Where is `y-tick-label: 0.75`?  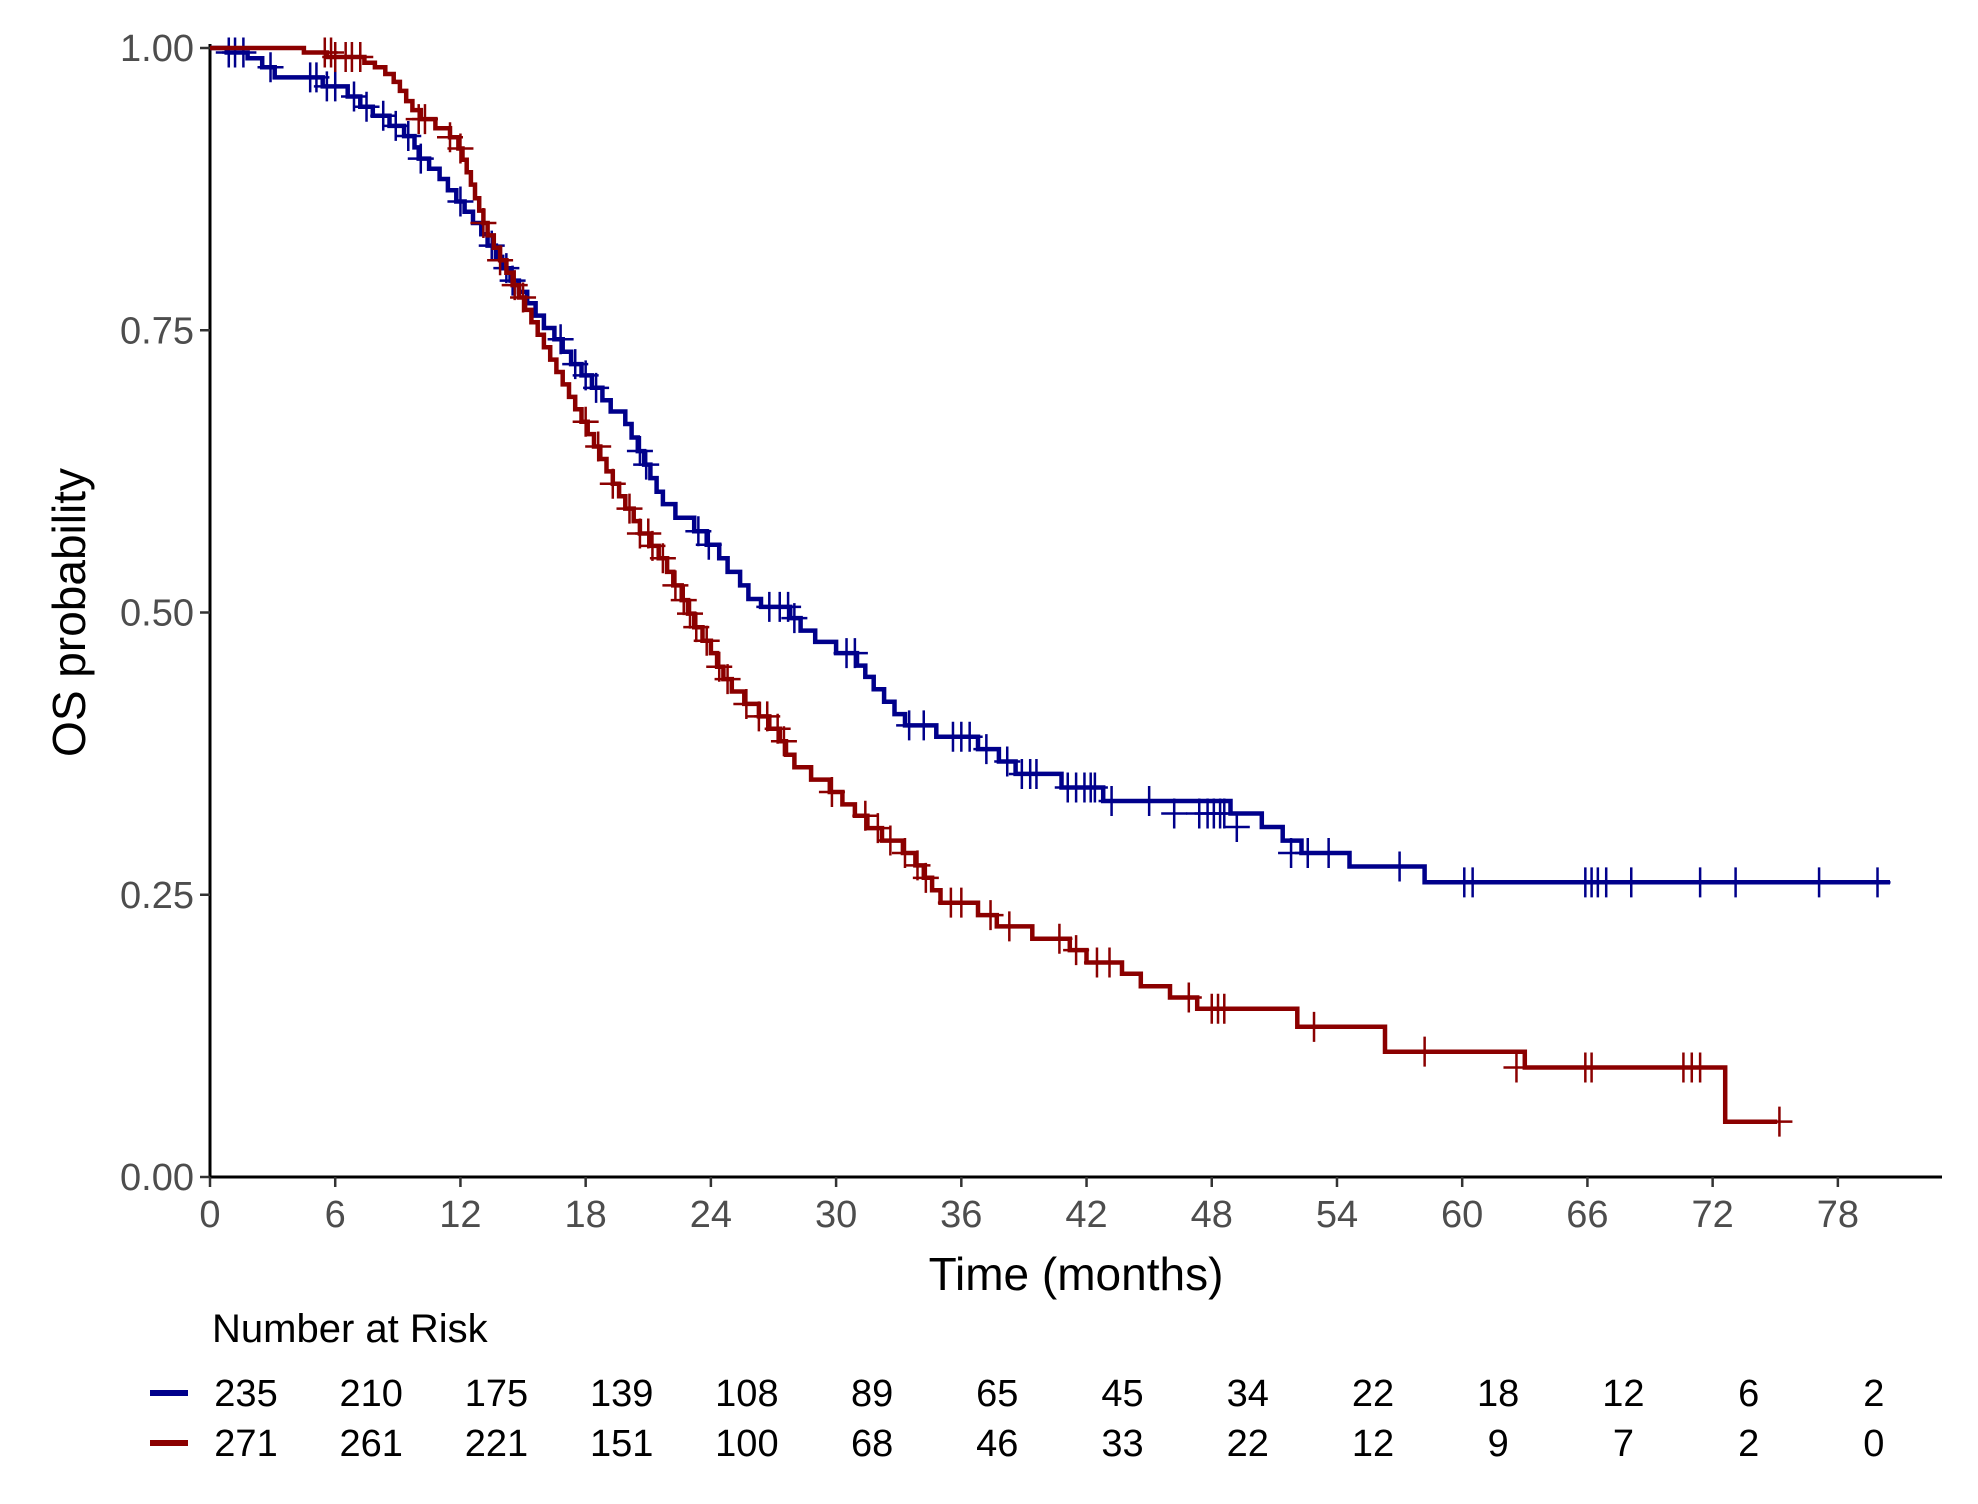 y-tick-label: 0.75 is located at coordinates (157, 331).